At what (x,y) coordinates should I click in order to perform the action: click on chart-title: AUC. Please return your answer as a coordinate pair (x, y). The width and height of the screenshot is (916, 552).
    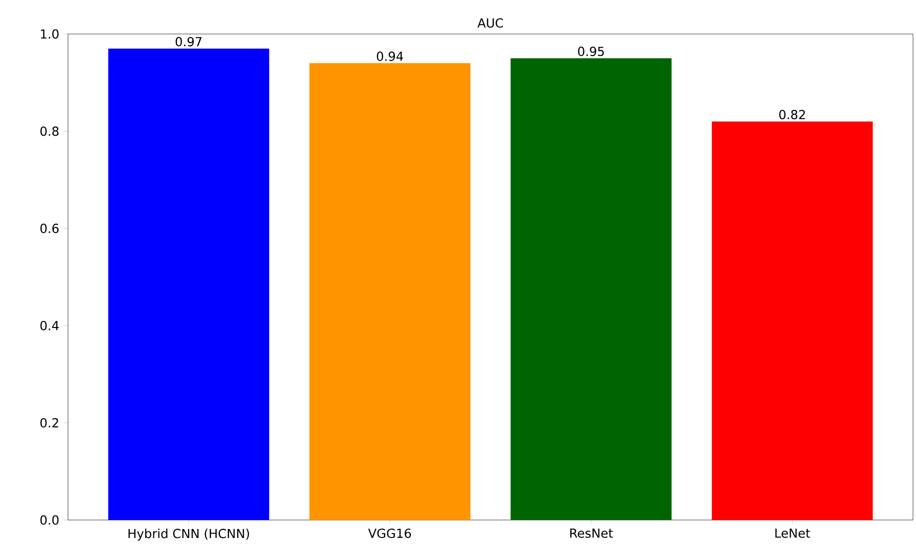
    Looking at the image, I should click on (490, 23).